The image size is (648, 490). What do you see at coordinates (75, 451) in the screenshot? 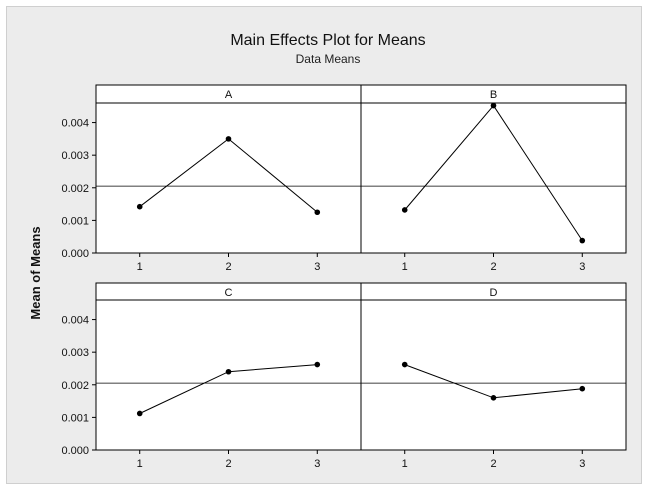
I see `panel-c-y-tick-label: 0.000` at bounding box center [75, 451].